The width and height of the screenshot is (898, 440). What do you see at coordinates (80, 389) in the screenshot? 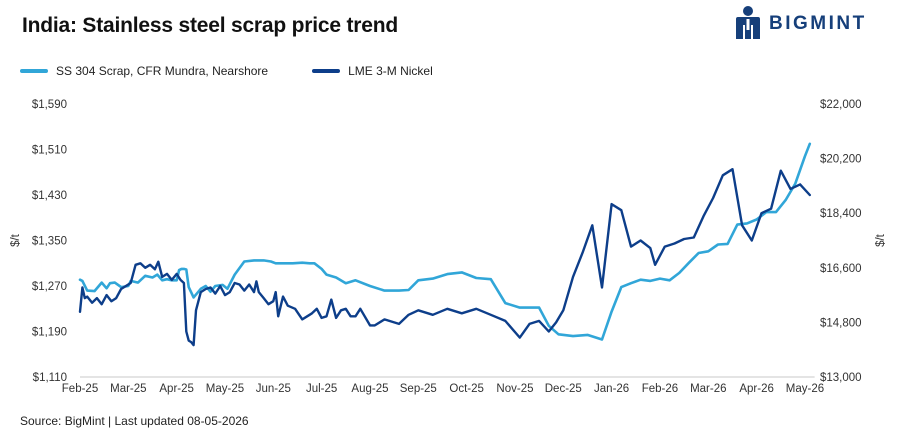
I see `x-tick-label: Feb-25` at bounding box center [80, 389].